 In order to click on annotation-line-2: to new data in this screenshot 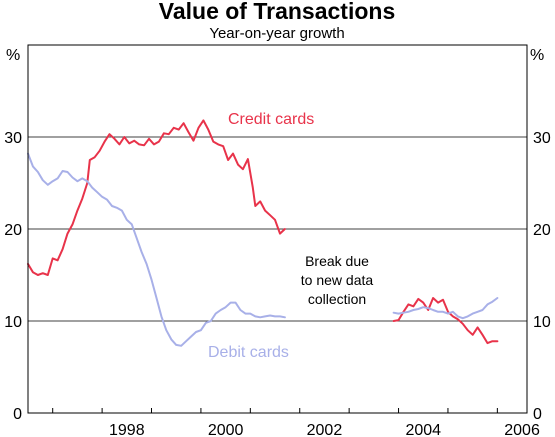, I will do `click(337, 280)`.